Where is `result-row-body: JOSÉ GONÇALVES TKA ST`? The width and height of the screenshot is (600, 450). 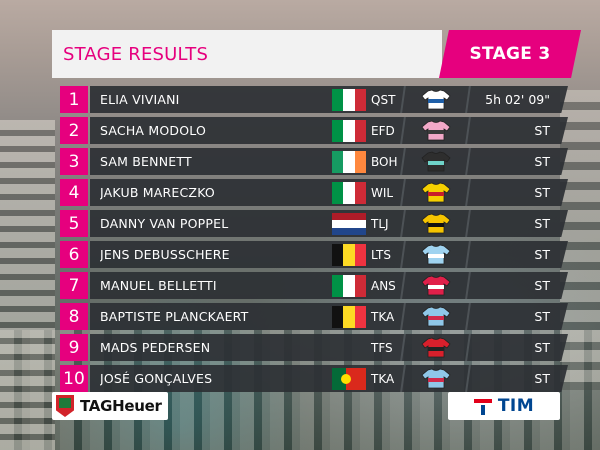
result-row-body: JOSÉ GONÇALVES TKA ST is located at coordinates (329, 378).